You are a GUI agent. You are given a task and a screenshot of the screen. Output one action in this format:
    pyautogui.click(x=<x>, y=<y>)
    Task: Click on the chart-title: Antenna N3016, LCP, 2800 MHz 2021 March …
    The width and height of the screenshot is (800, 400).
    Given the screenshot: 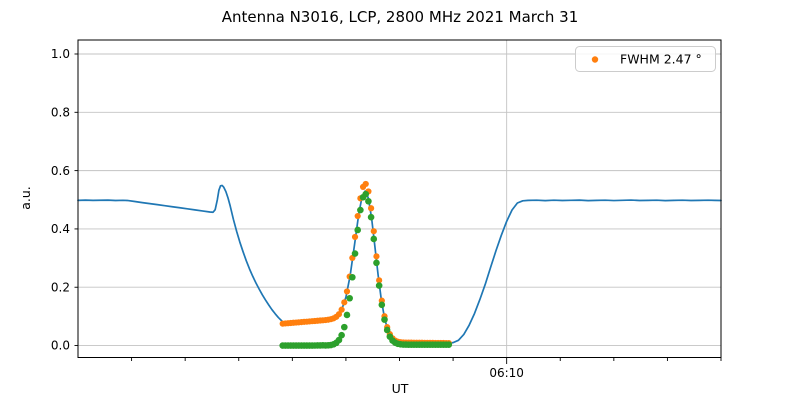 What is the action you would take?
    pyautogui.click(x=400, y=17)
    